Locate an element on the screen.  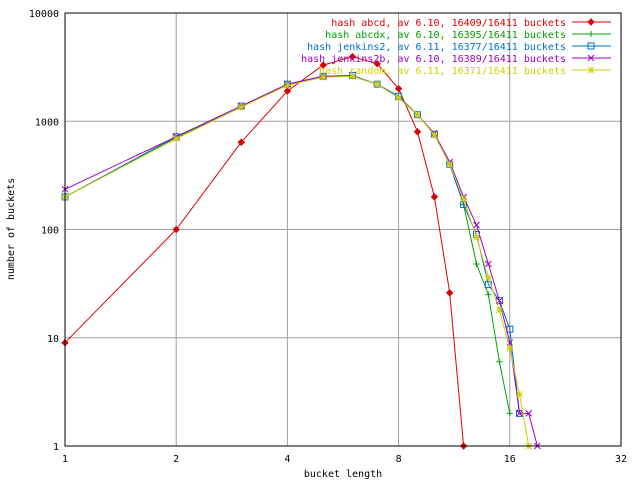
x-tick-label: 32 is located at coordinates (621, 459).